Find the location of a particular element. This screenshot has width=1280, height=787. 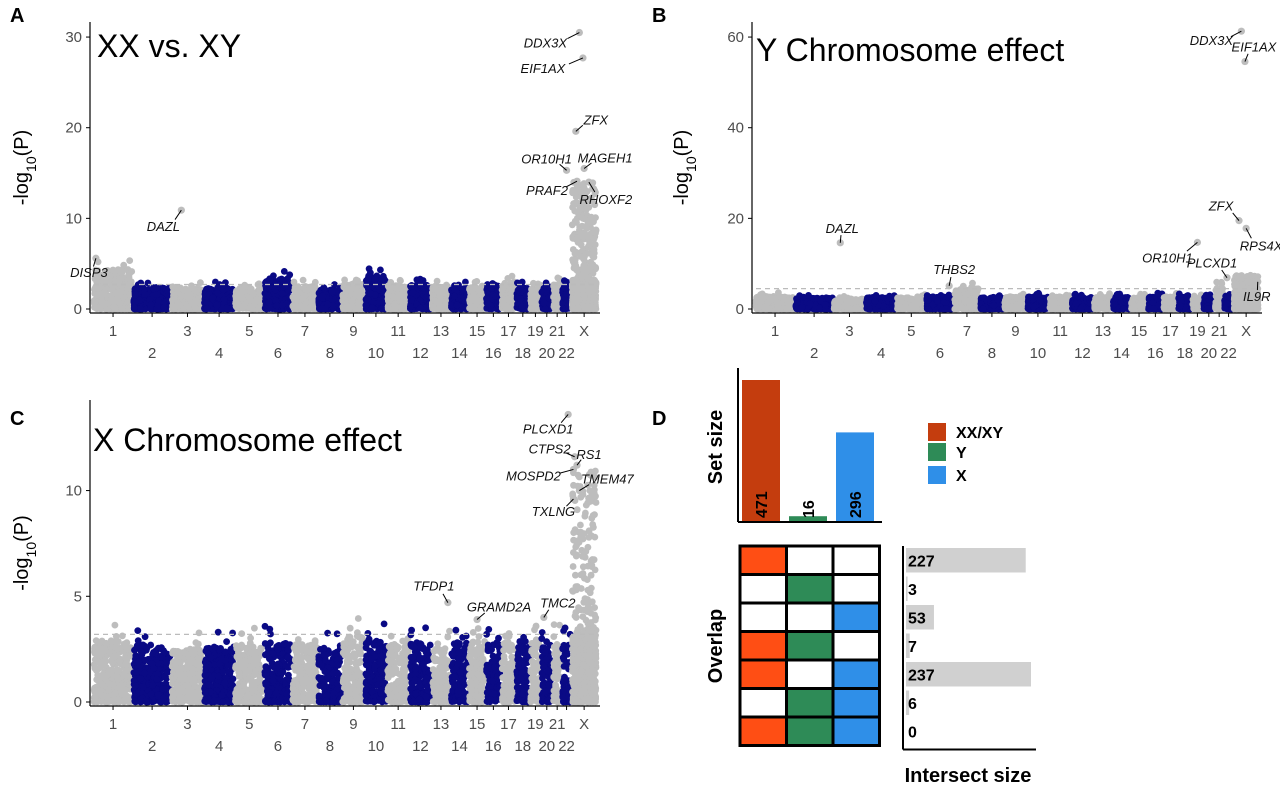

data-points is located at coordinates (1007, 292).